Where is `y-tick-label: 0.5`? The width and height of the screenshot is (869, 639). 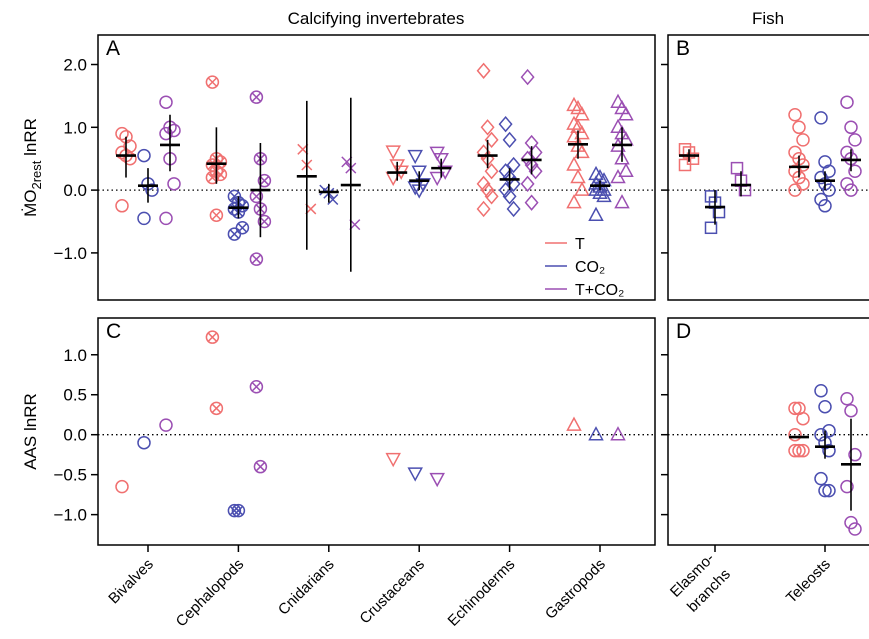 y-tick-label: 0.5 is located at coordinates (75, 395).